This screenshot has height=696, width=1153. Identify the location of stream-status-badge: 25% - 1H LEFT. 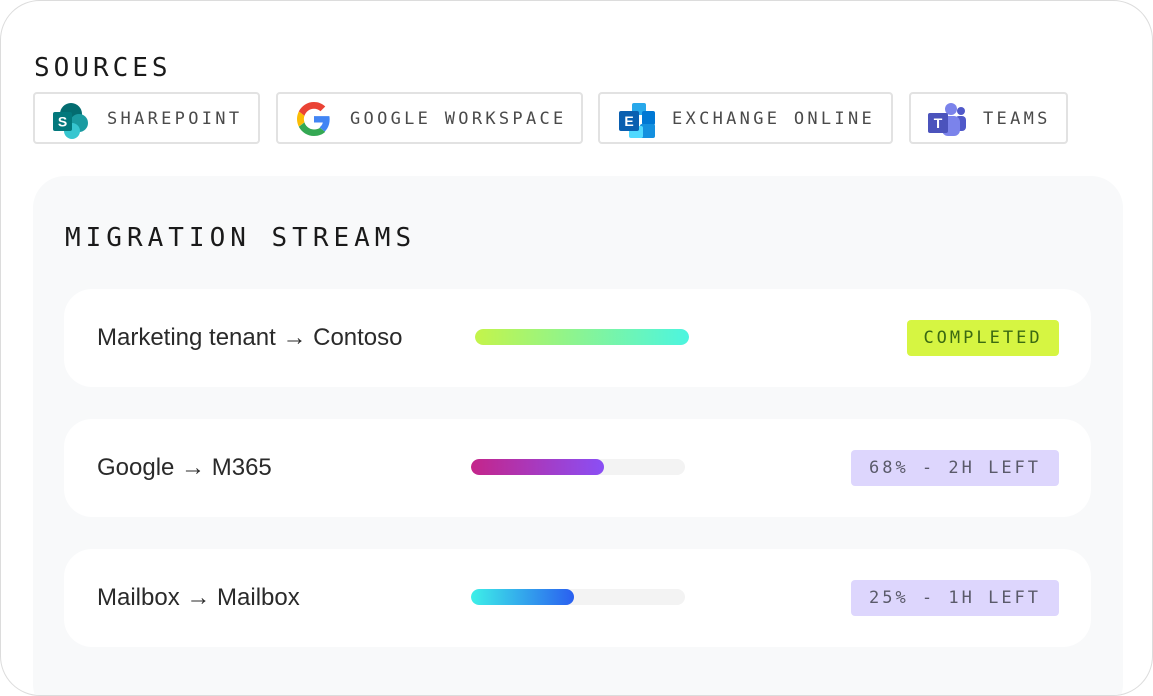
(955, 598).